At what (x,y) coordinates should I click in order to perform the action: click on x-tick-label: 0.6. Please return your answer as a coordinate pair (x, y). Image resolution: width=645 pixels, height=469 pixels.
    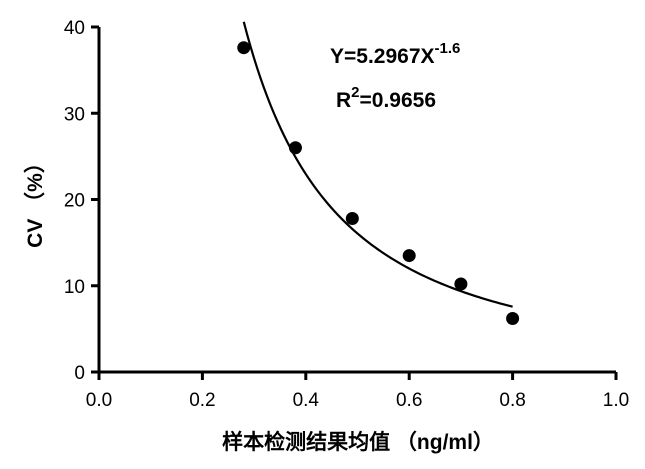
    Looking at the image, I should click on (409, 400).